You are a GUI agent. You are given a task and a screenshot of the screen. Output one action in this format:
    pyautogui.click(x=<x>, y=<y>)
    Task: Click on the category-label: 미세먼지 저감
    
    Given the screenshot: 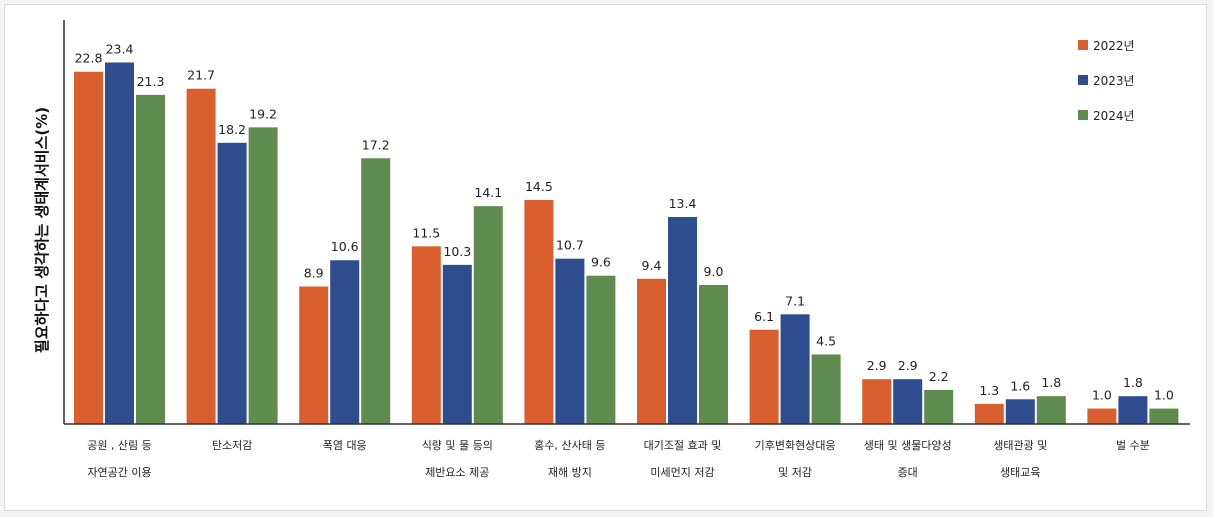 What is the action you would take?
    pyautogui.click(x=682, y=472)
    